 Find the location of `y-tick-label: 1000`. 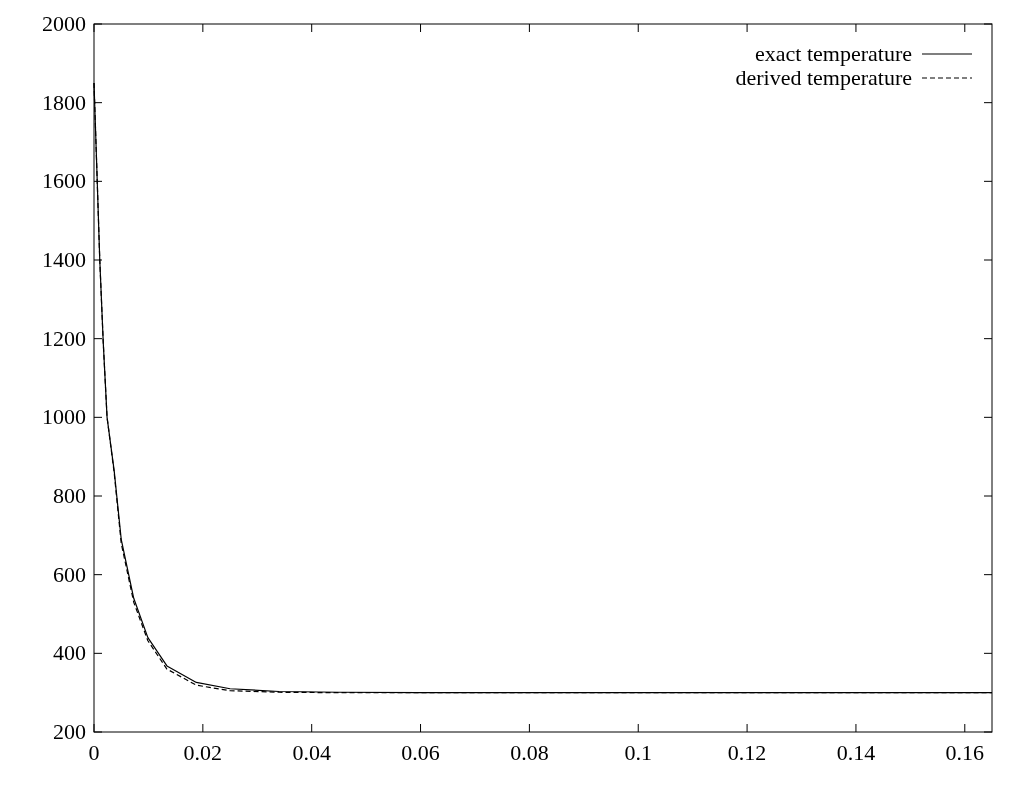

y-tick-label: 1000 is located at coordinates (64, 417).